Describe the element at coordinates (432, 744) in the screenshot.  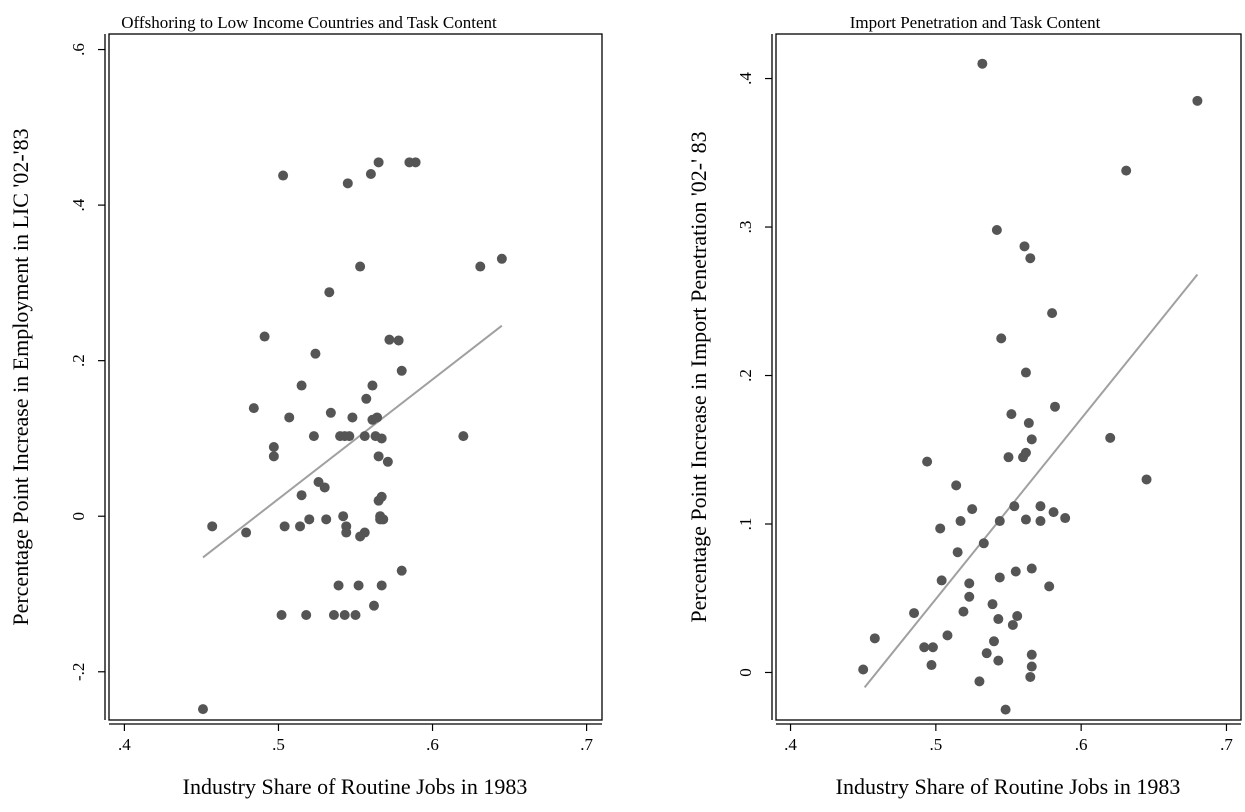
I see `left-x-tick-label: .6` at that location.